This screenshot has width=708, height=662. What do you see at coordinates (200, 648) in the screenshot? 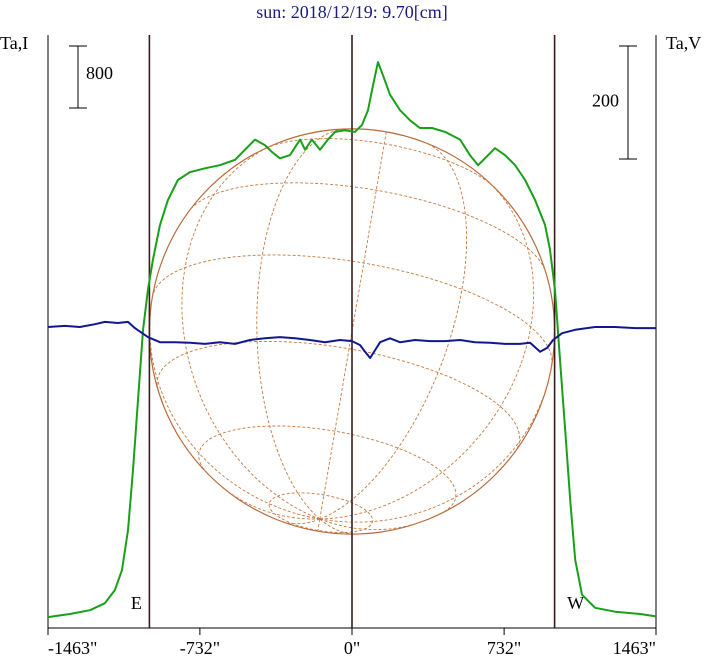
I see `x-tick-label: -732"` at bounding box center [200, 648].